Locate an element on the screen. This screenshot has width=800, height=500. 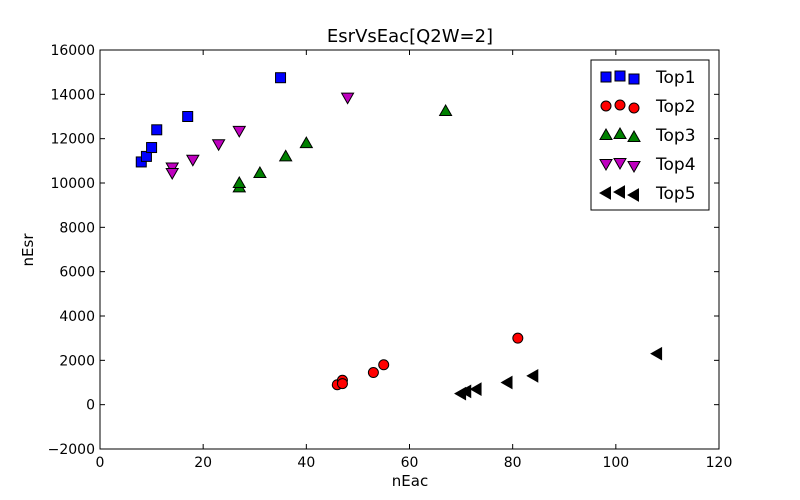
y-tick-label: 10000 is located at coordinates (72, 184).